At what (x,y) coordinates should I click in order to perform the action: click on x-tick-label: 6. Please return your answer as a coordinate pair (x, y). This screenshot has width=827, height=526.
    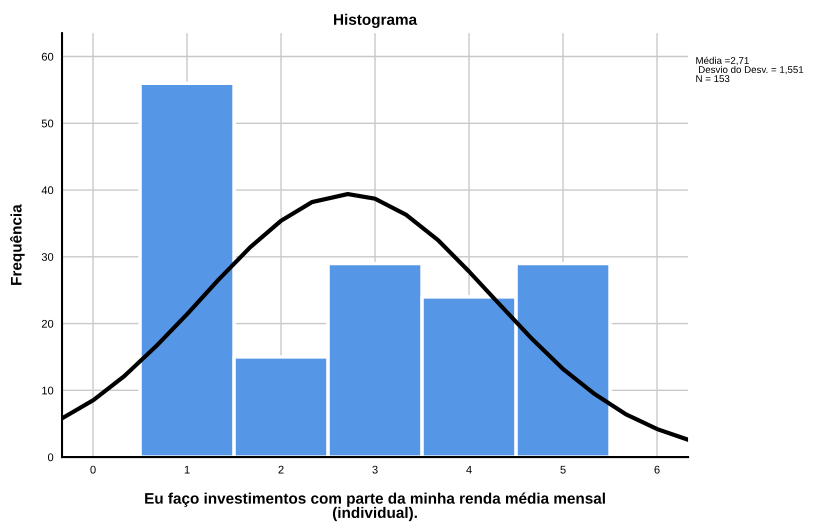
    Looking at the image, I should click on (657, 470).